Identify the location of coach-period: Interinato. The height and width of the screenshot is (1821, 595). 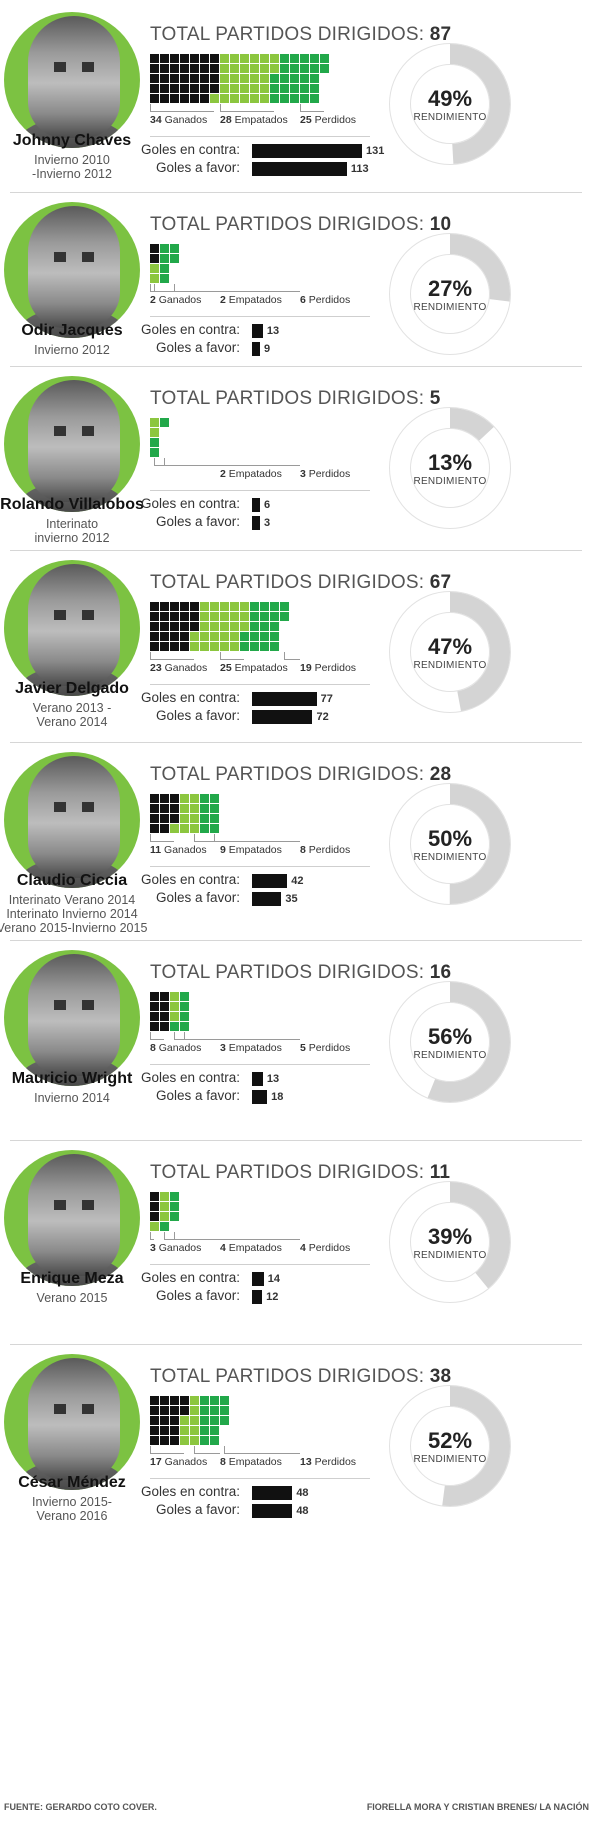
(72, 524).